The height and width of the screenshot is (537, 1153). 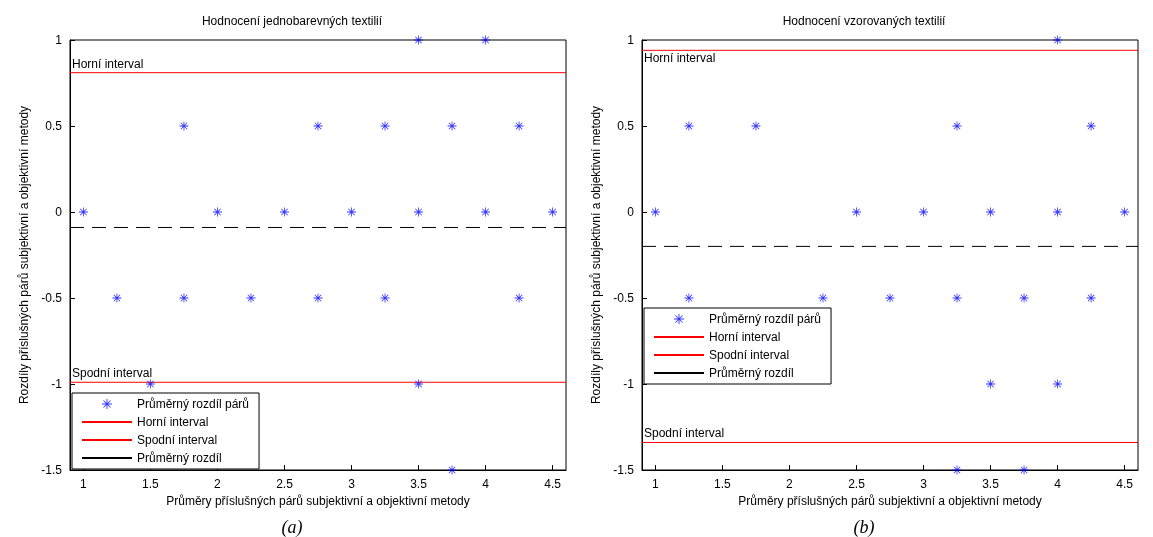 I want to click on chart-title: Hodnocení jednobarevných textilií, so click(x=292, y=21).